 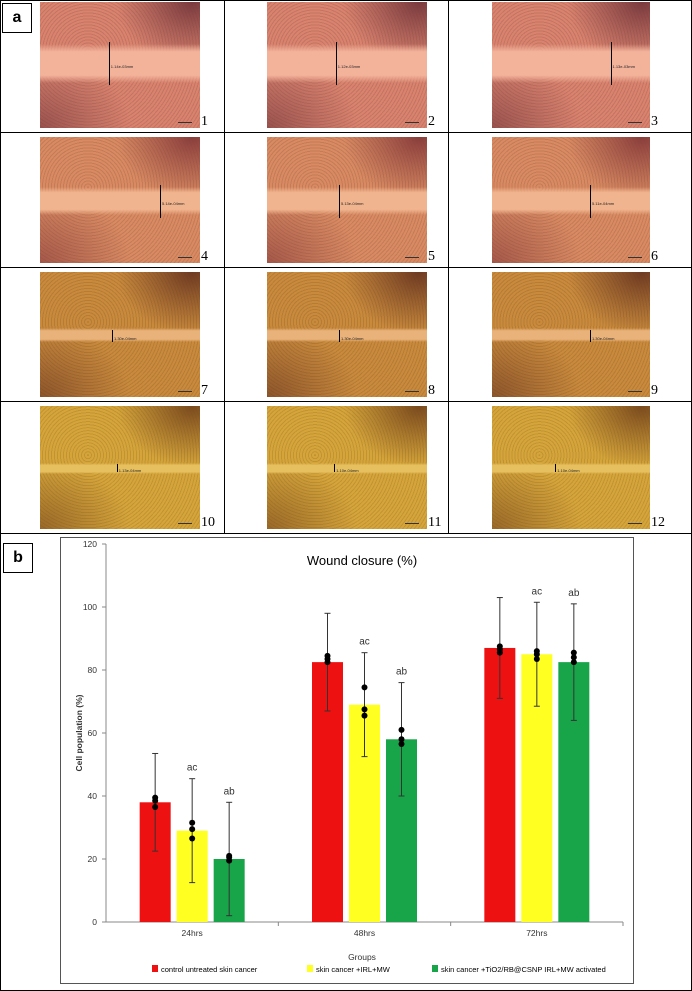 I want to click on micrograph-11: 1.10e-04mm, so click(x=347, y=467).